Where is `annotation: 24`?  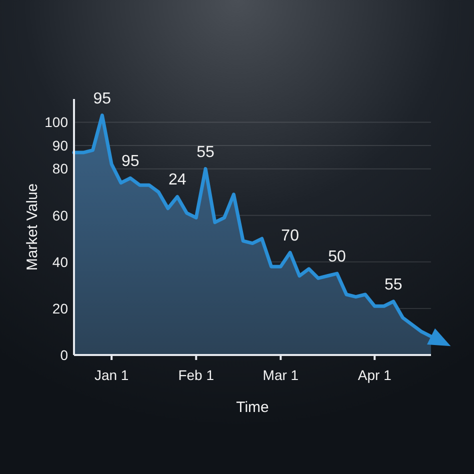 annotation: 24 is located at coordinates (177, 180).